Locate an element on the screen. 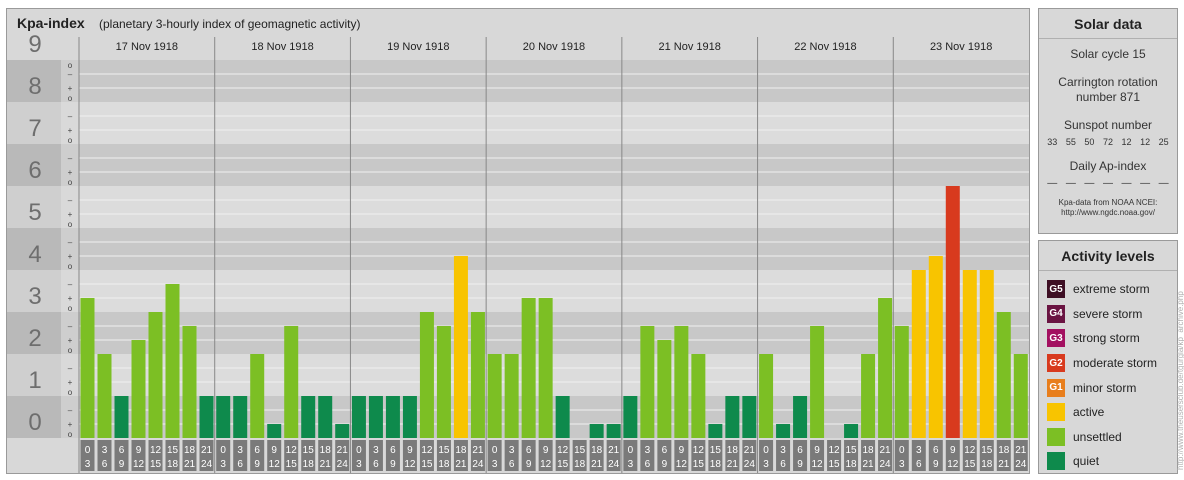 This screenshot has height=480, width=1184. y-tick-label: 0 is located at coordinates (34, 422).